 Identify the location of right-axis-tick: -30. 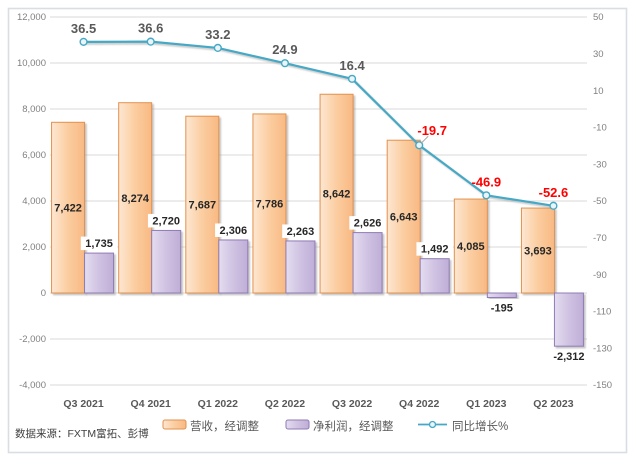
(600, 164).